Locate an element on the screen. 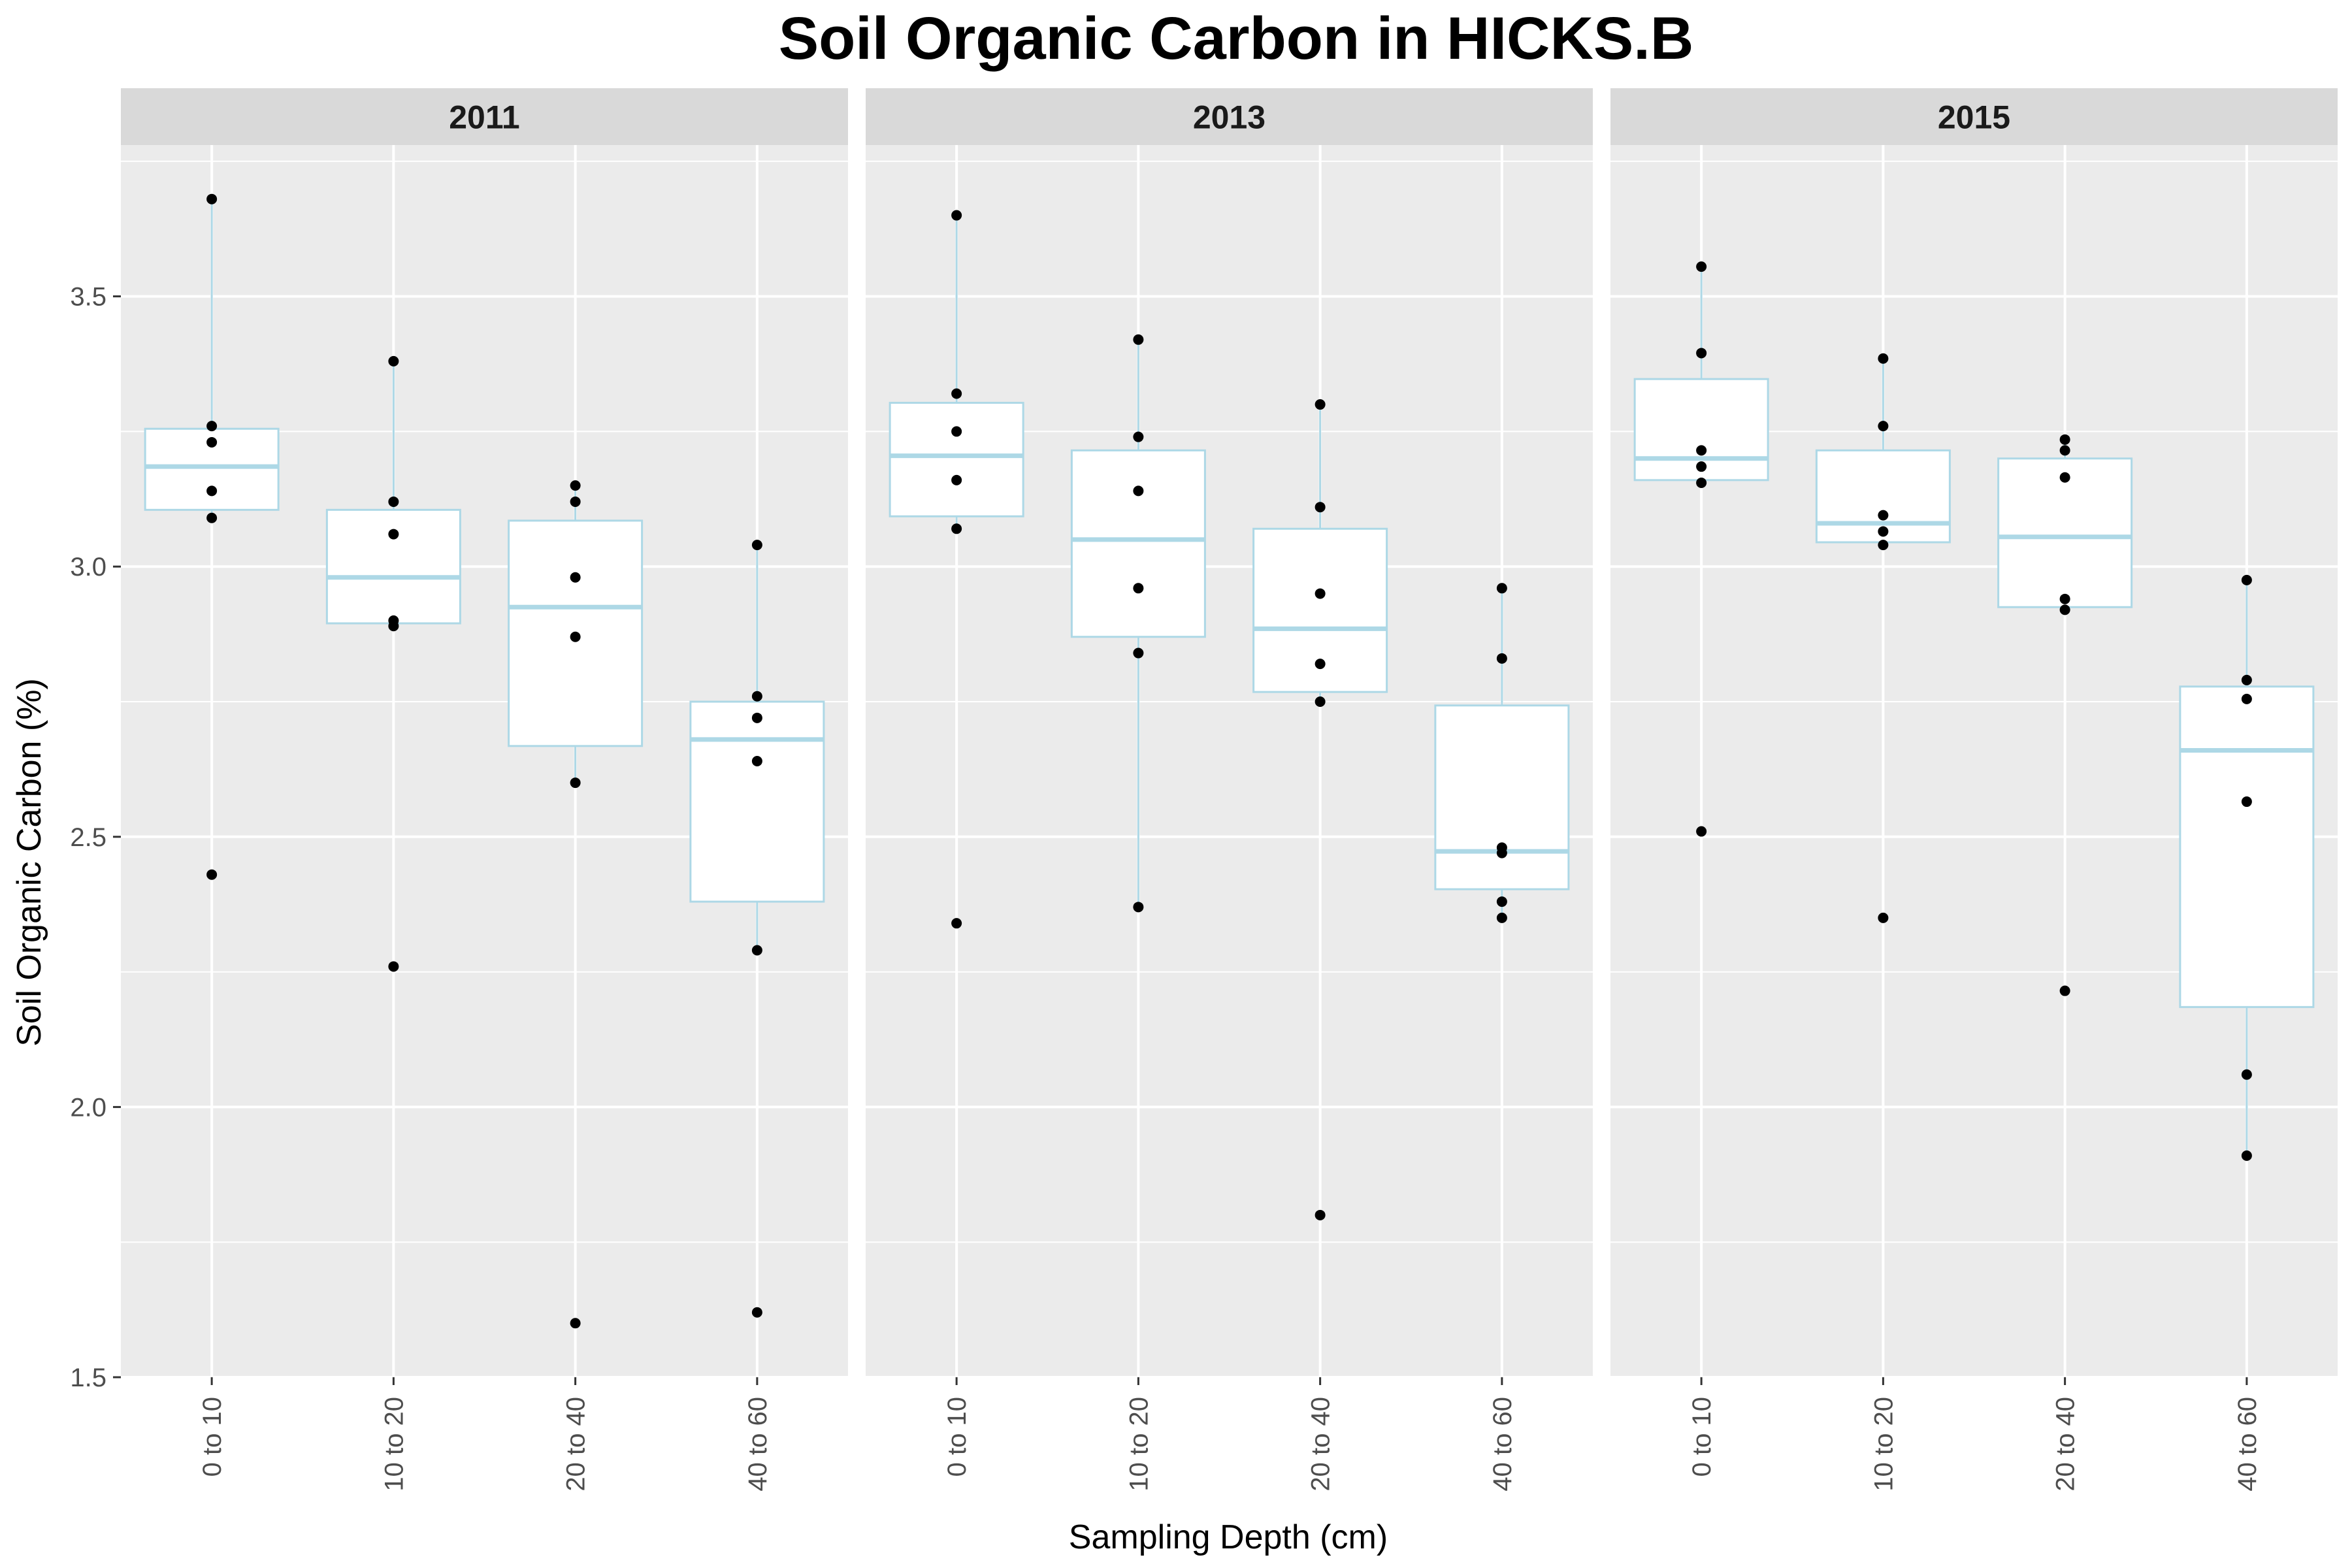 This screenshot has height=1568, width=2352. facet-strip-label: 2015 is located at coordinates (1974, 117).